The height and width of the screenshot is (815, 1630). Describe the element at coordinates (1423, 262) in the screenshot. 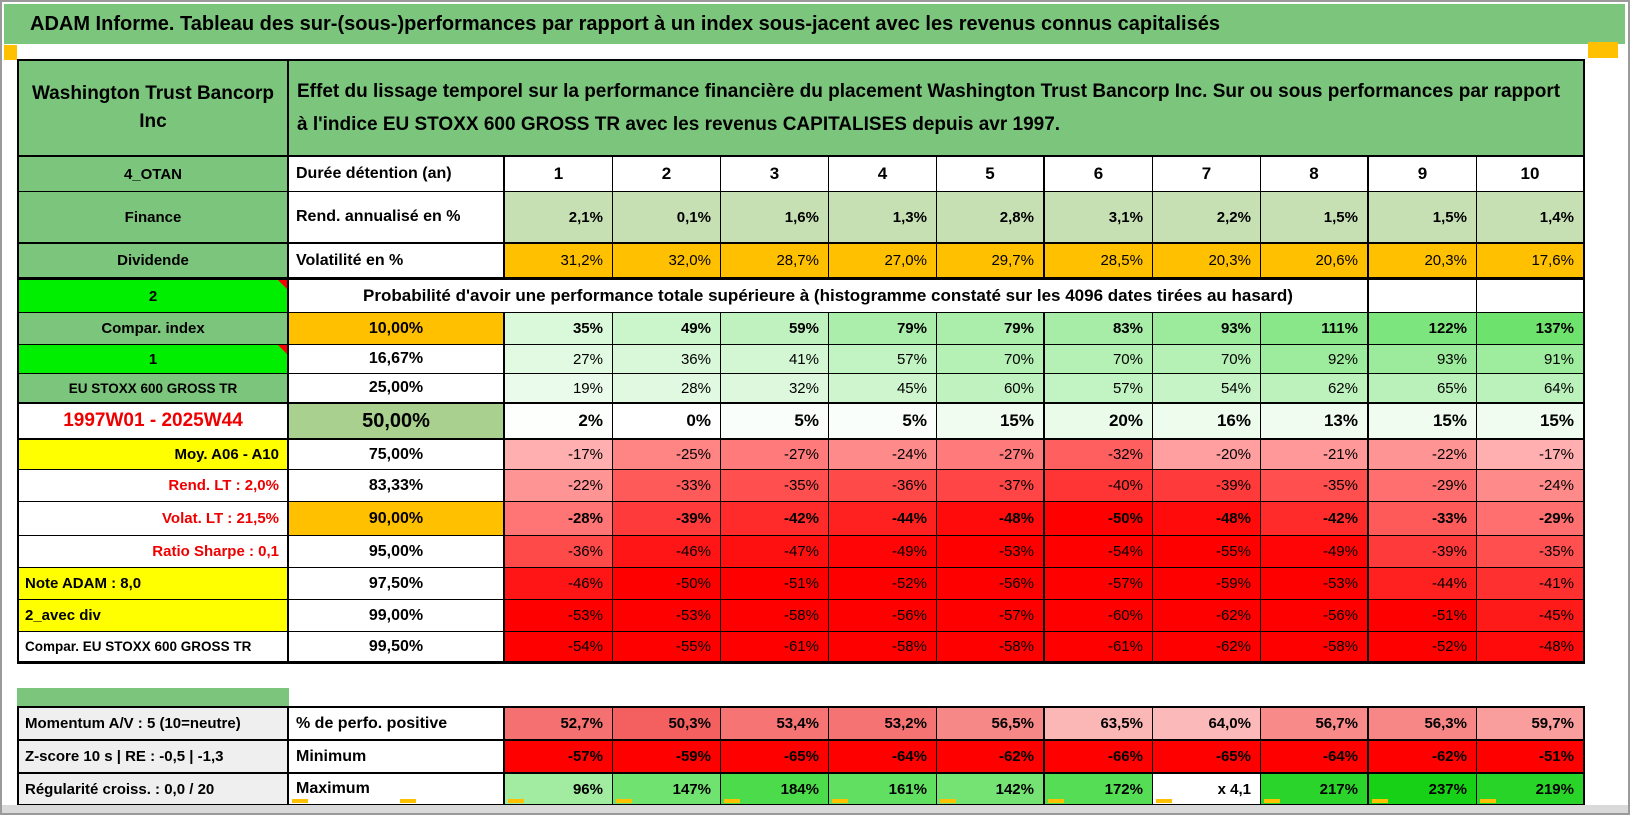

I see `data-cell-dividende-y9: 20,3%` at that location.